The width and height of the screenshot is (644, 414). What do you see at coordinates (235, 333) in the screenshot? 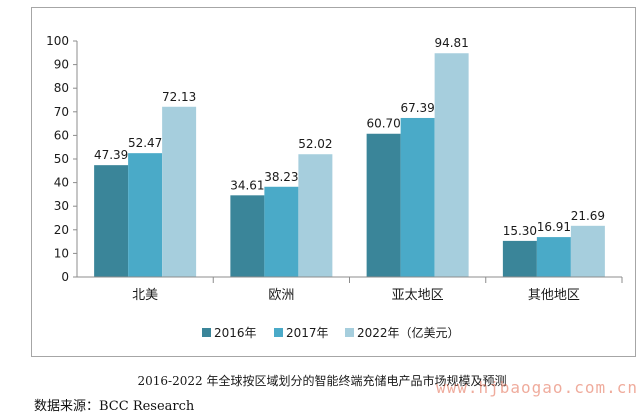
I see `legend-label: 2016年` at bounding box center [235, 333].